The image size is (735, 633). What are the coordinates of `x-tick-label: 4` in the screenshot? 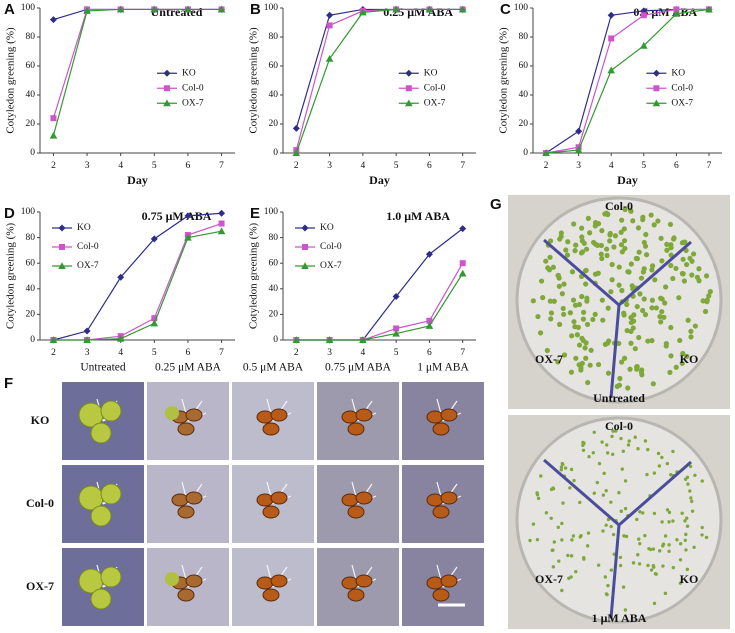 It's located at (611, 166).